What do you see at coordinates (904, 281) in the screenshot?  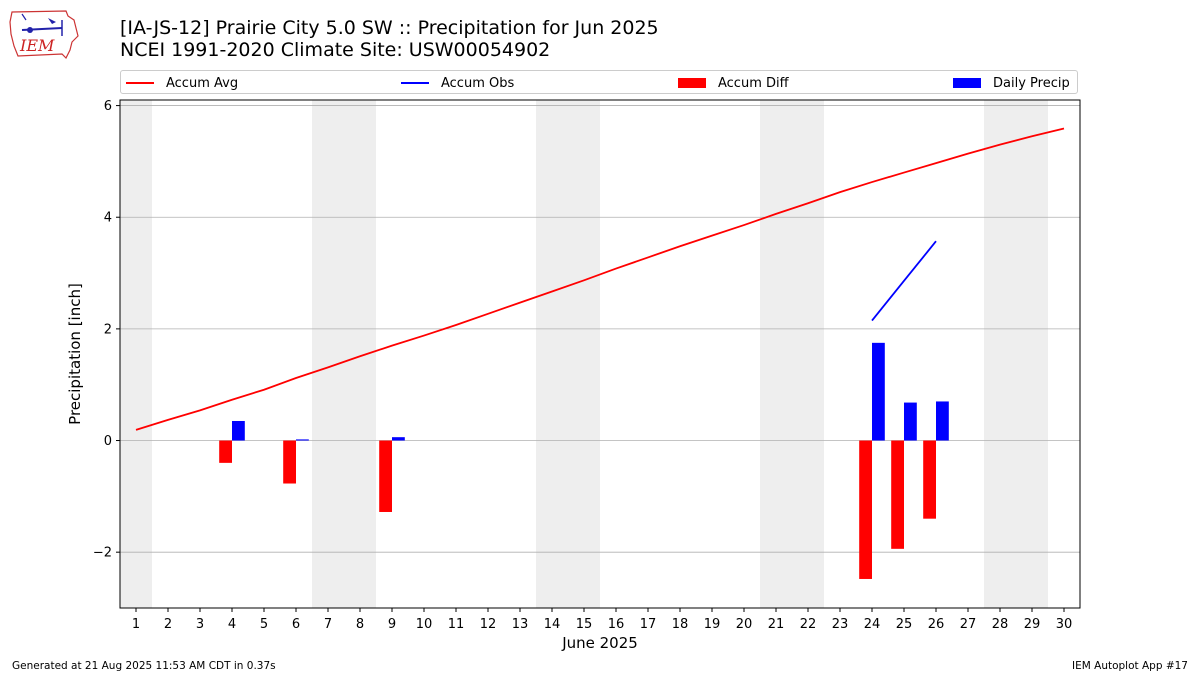 I see `accum-obs-line` at bounding box center [904, 281].